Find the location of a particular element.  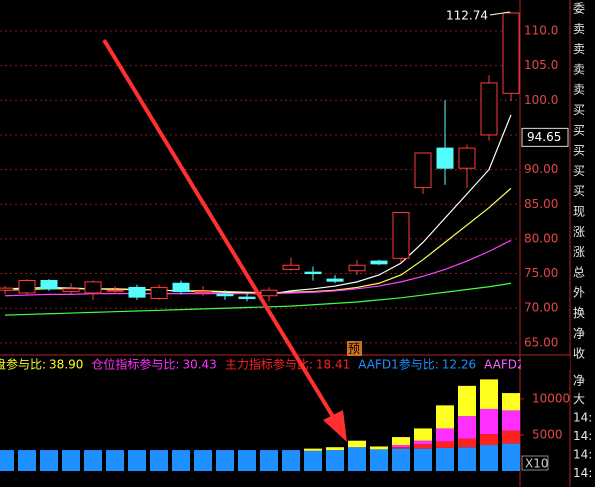

side-label: 净 is located at coordinates (579, 333).